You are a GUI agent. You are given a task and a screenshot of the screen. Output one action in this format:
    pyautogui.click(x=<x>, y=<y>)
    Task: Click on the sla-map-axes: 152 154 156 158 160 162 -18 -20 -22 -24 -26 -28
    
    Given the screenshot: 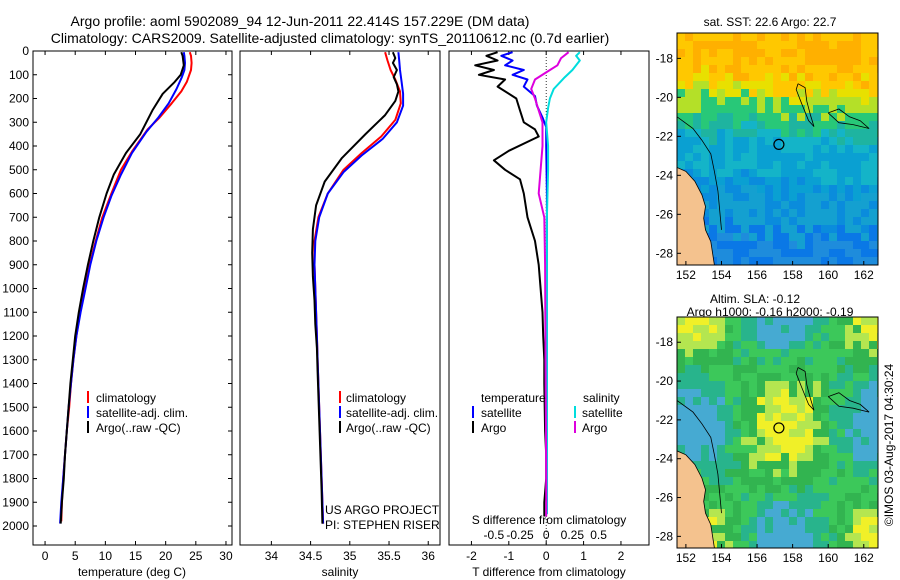 What is the action you would take?
    pyautogui.click(x=765, y=450)
    